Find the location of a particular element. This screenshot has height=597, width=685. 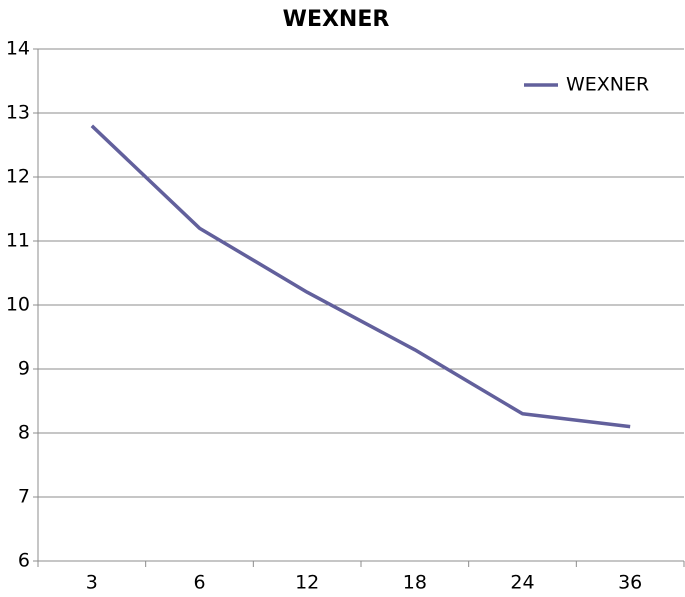

chart-title: WEXNER is located at coordinates (336, 19).